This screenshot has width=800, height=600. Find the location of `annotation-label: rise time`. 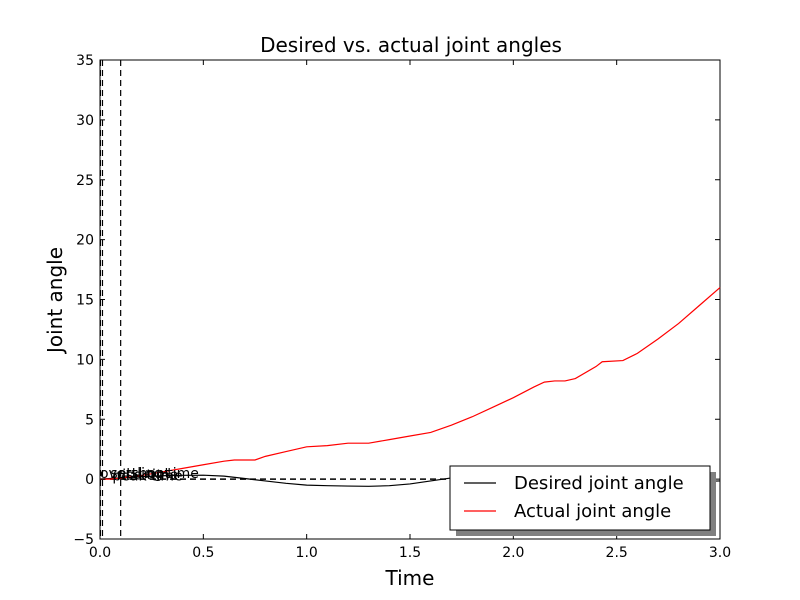

annotation-label: rise time is located at coordinates (148, 476).